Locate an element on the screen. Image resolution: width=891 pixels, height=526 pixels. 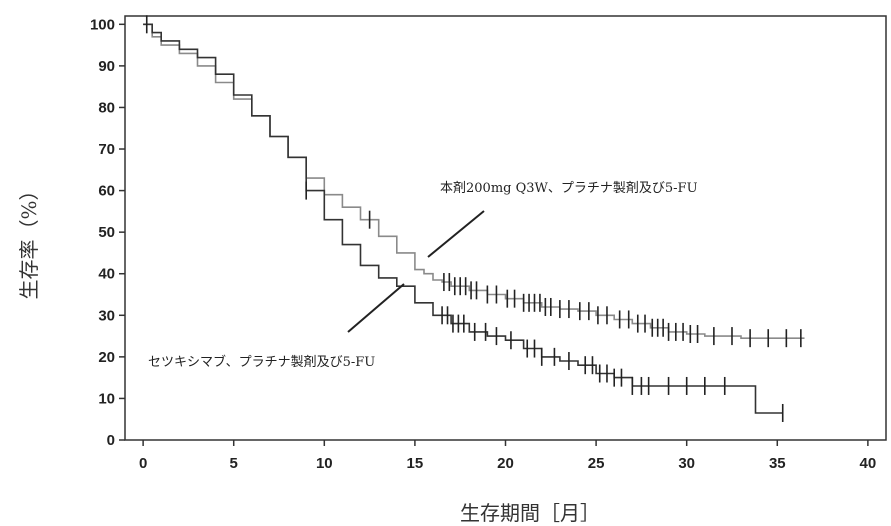
y-axis-title: 生存率（%） is located at coordinates (29, 239).